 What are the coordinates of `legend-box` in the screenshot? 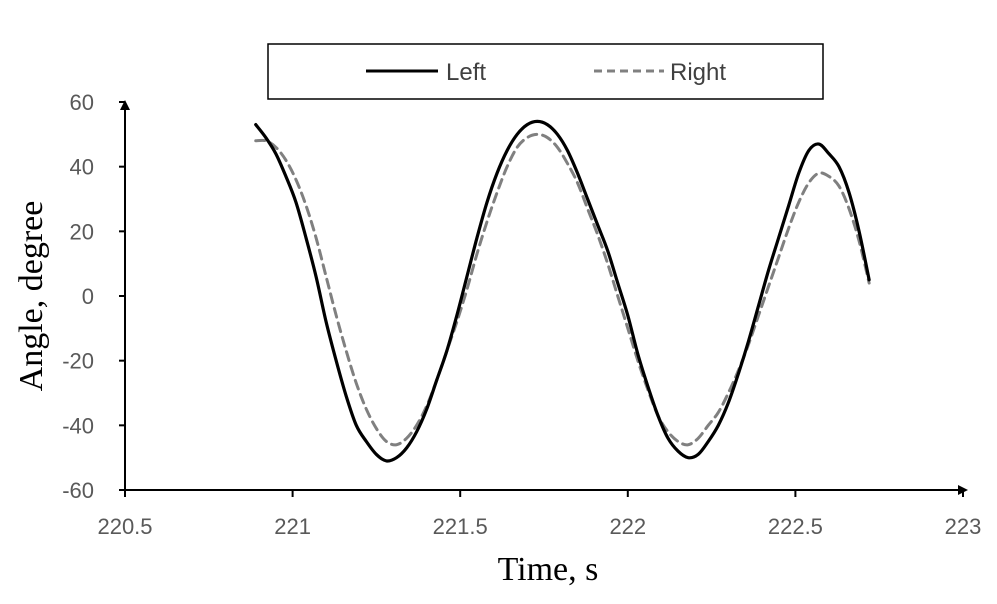 It's located at (545, 71).